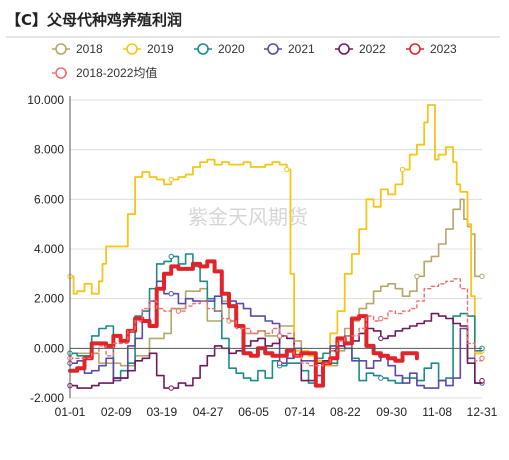 This screenshot has width=509, height=460. I want to click on legend-item: 2018, so click(77, 49).